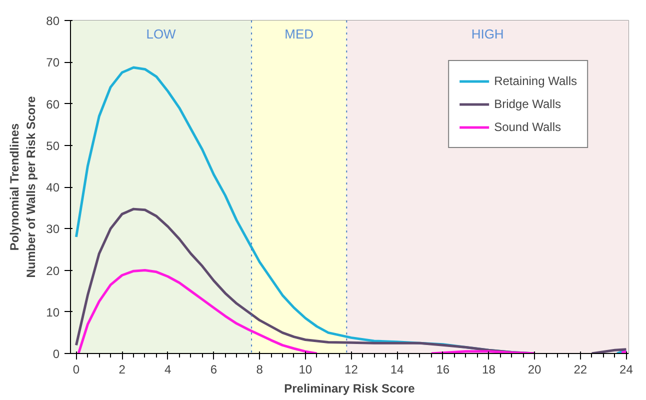 This screenshot has height=400, width=646. What do you see at coordinates (527, 127) in the screenshot?
I see `legend-label: Sound Walls` at bounding box center [527, 127].